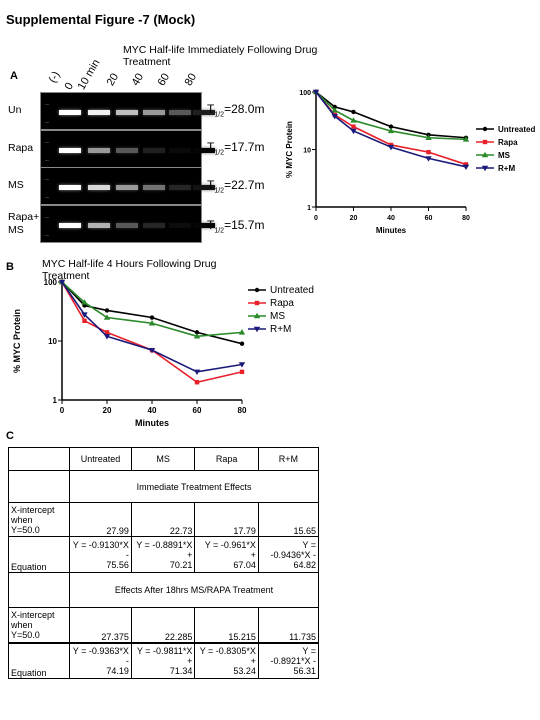 This screenshot has width=540, height=720. What do you see at coordinates (100, 625) in the screenshot?
I see `table-cell: 27.375` at bounding box center [100, 625].